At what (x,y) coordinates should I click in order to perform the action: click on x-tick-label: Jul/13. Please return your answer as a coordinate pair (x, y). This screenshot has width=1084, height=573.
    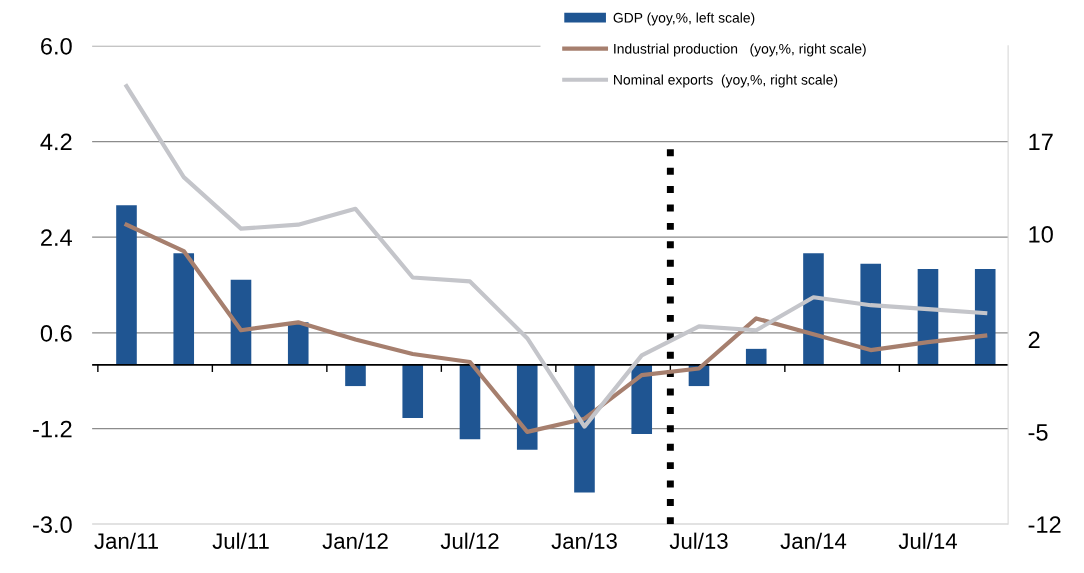
    Looking at the image, I should click on (698, 540).